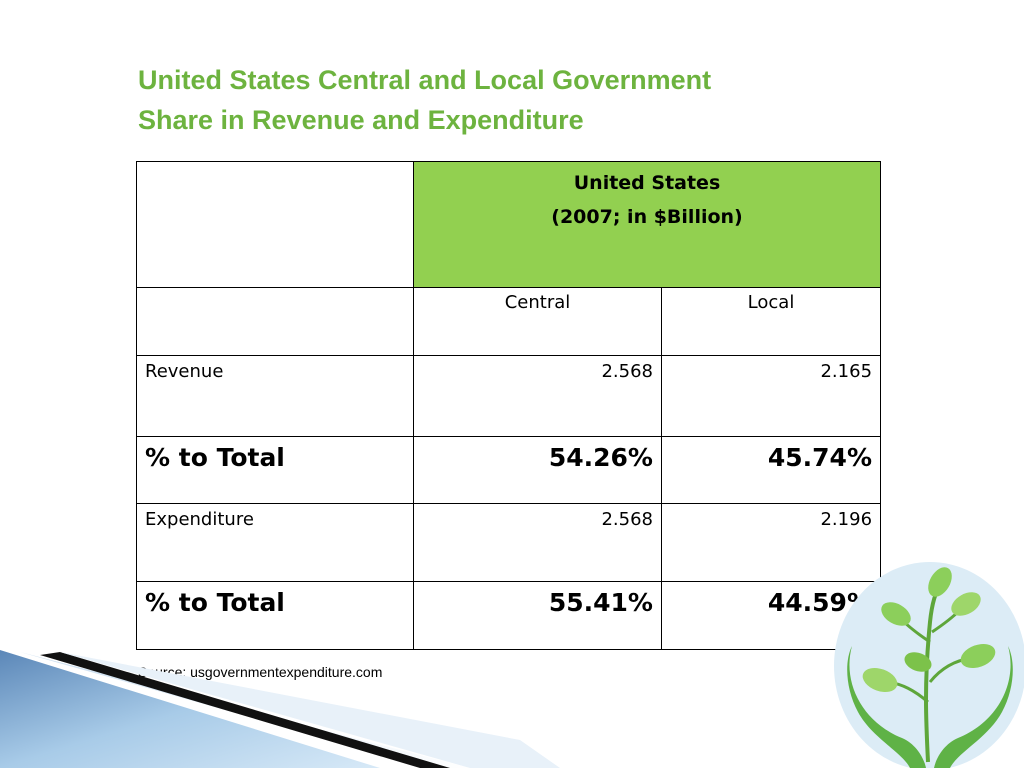 The image size is (1024, 768). What do you see at coordinates (361, 120) in the screenshot?
I see `title-line-2: Share in Revenue and Expenditure` at bounding box center [361, 120].